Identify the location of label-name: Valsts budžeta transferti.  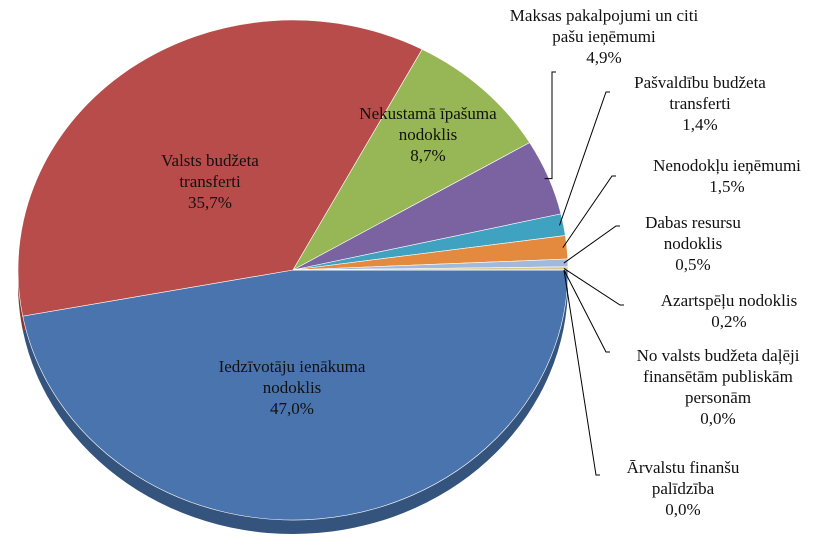
(210, 171).